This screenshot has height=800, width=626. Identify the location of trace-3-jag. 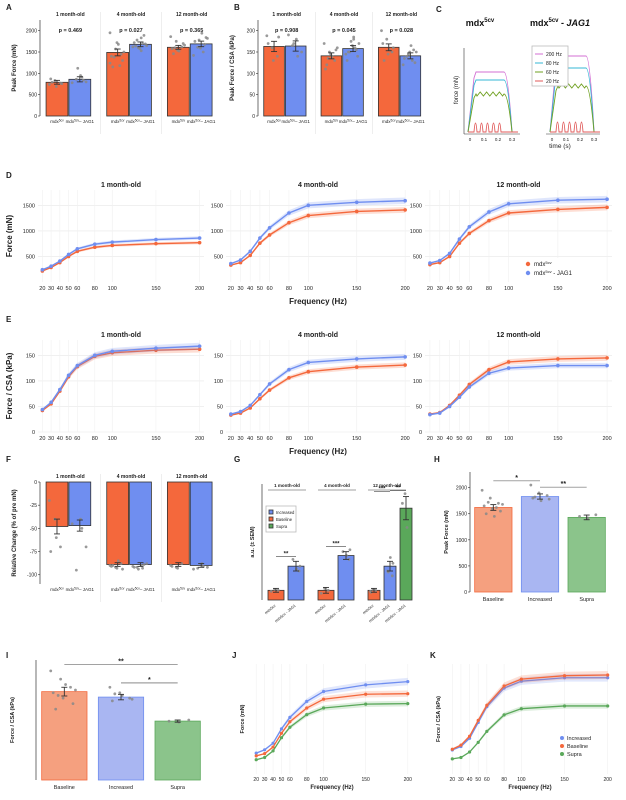
(575, 127).